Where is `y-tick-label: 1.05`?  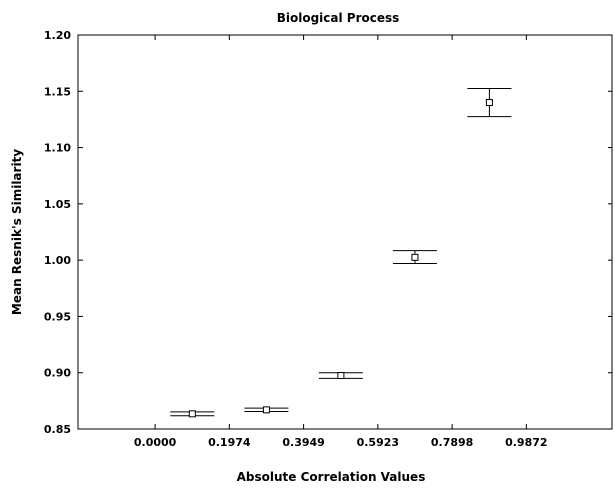 y-tick-label: 1.05 is located at coordinates (57, 204).